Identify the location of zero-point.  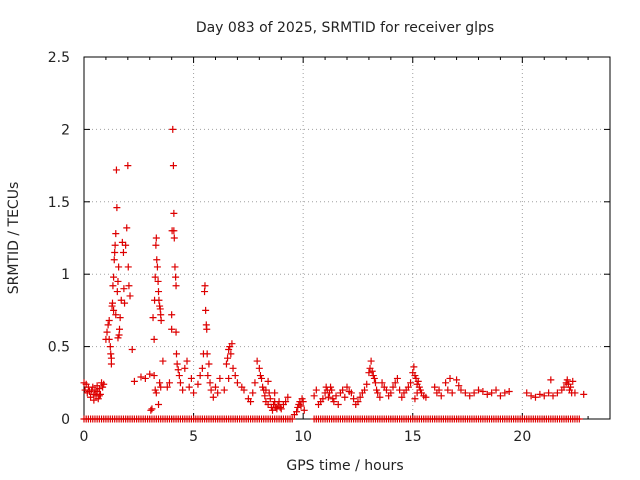
(292, 419).